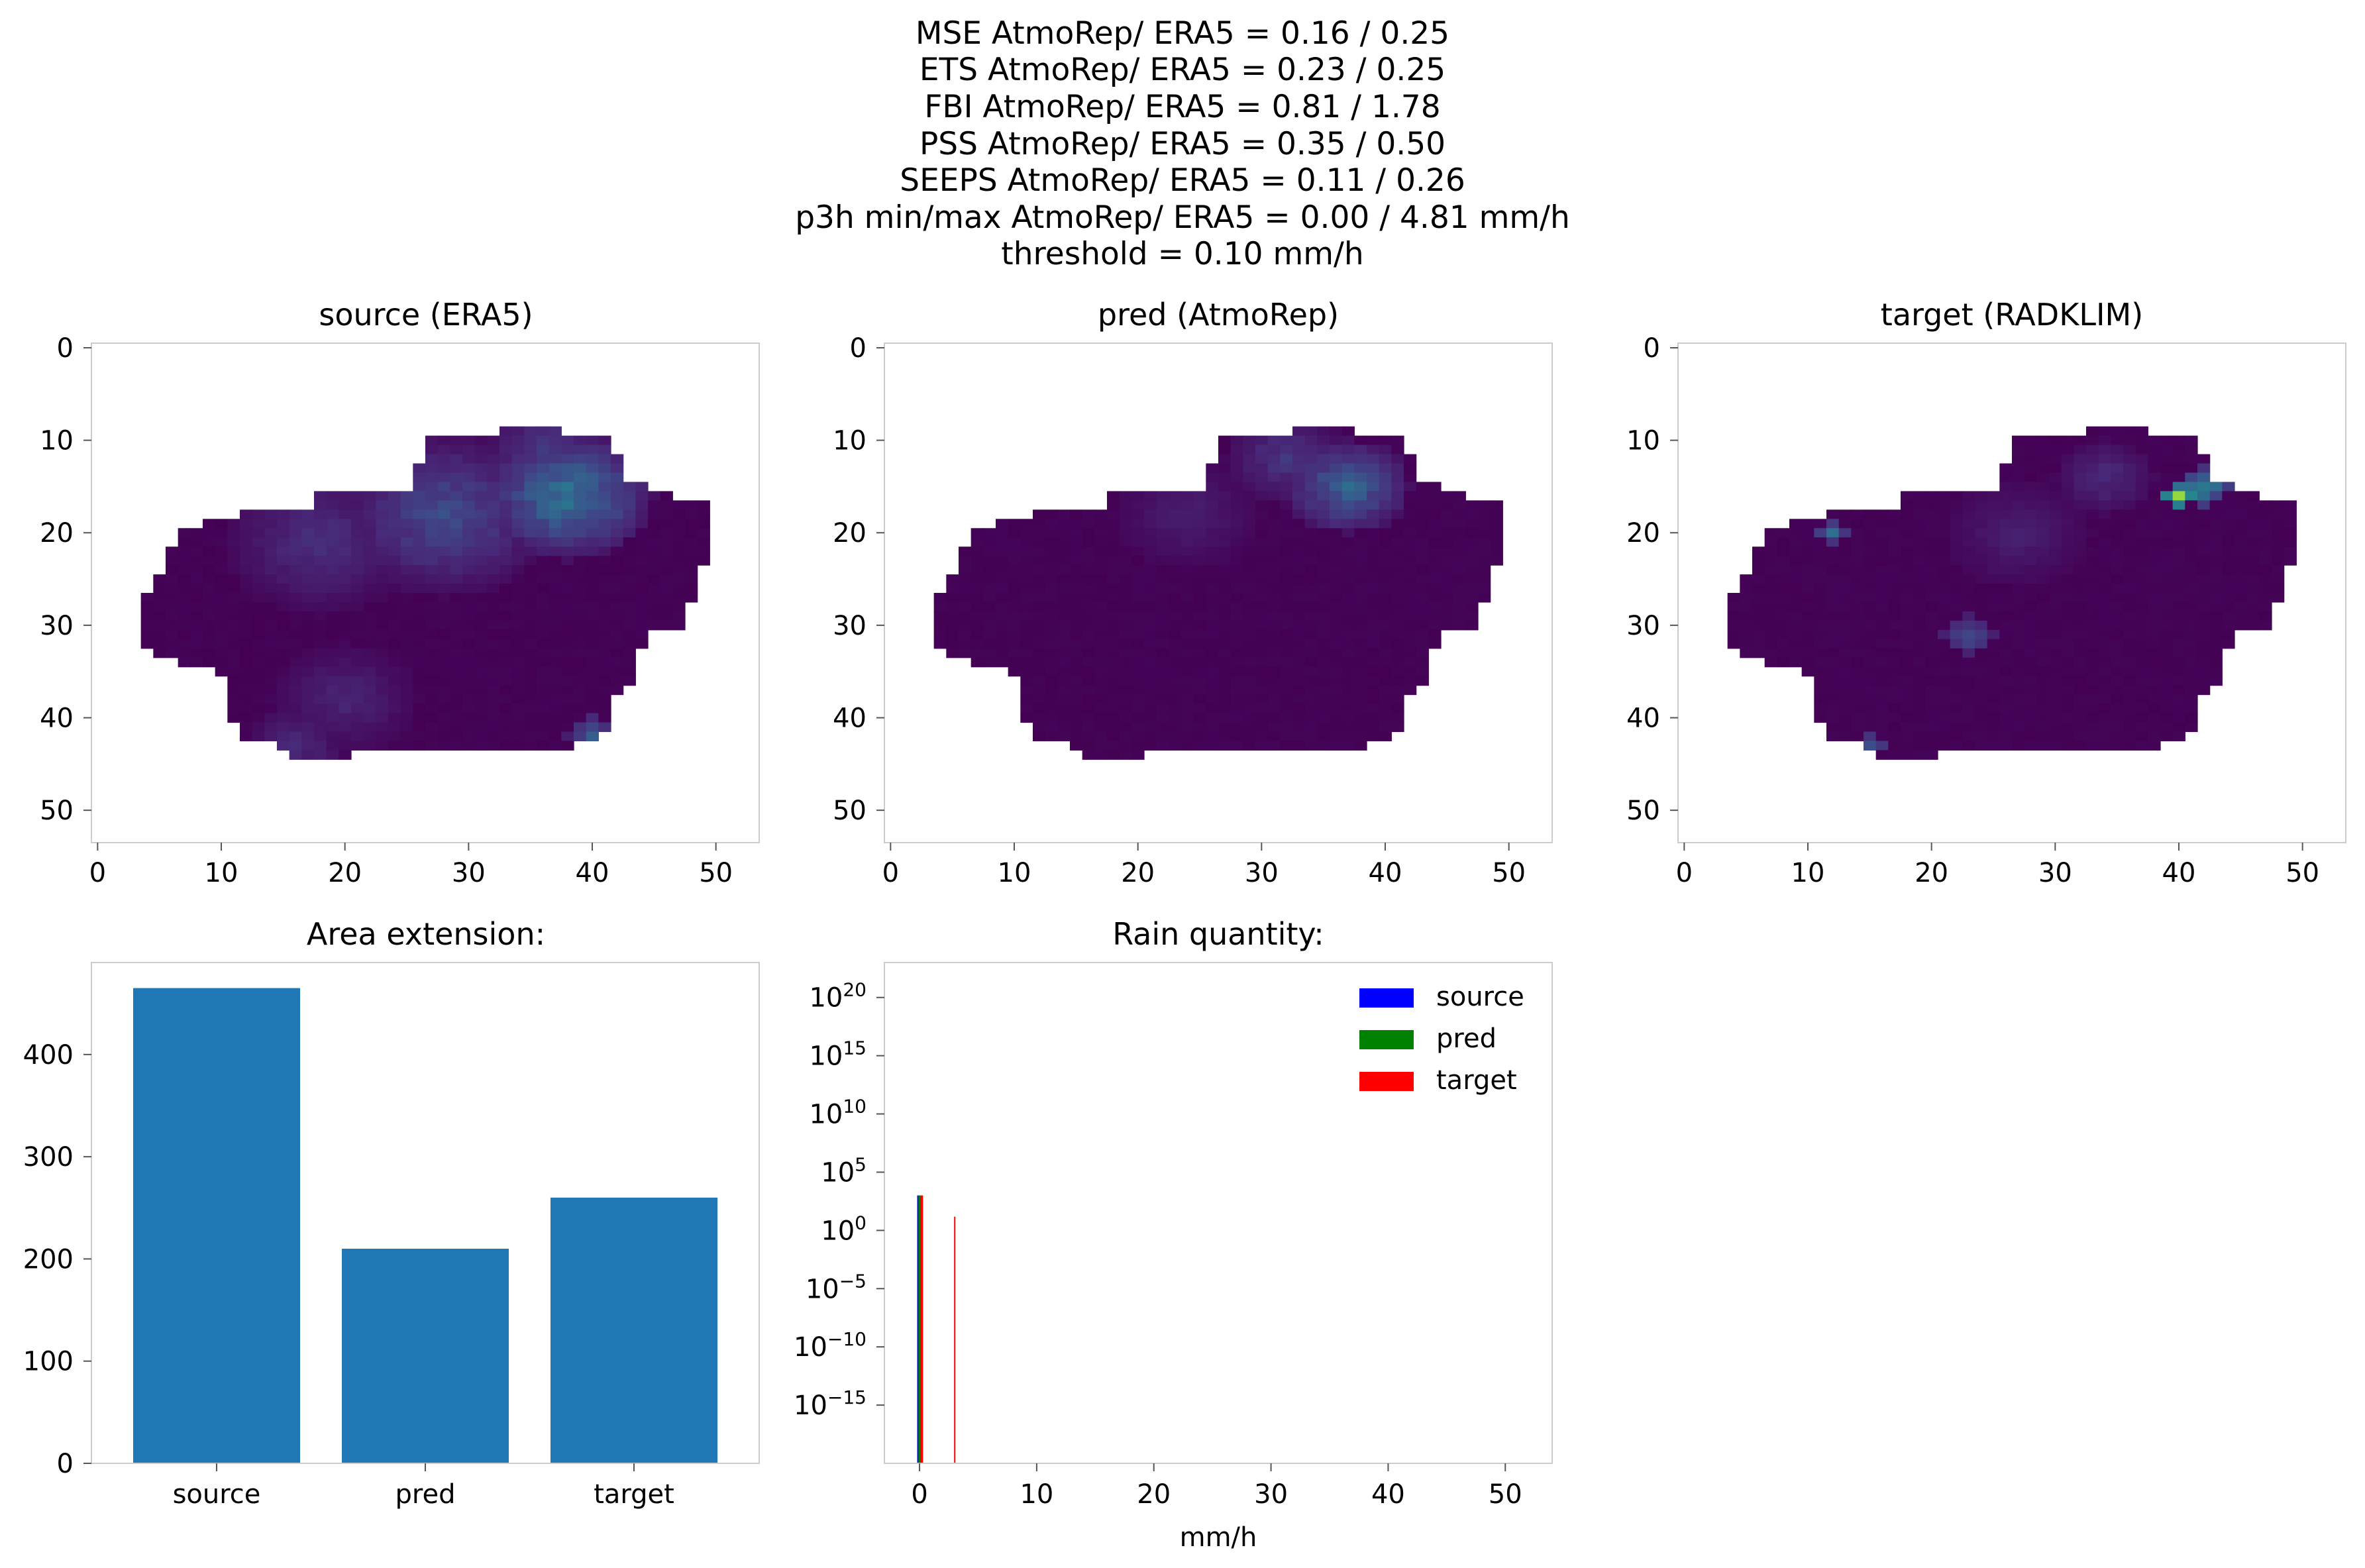  I want to click on rain-bar-pred, so click(919, 1329).